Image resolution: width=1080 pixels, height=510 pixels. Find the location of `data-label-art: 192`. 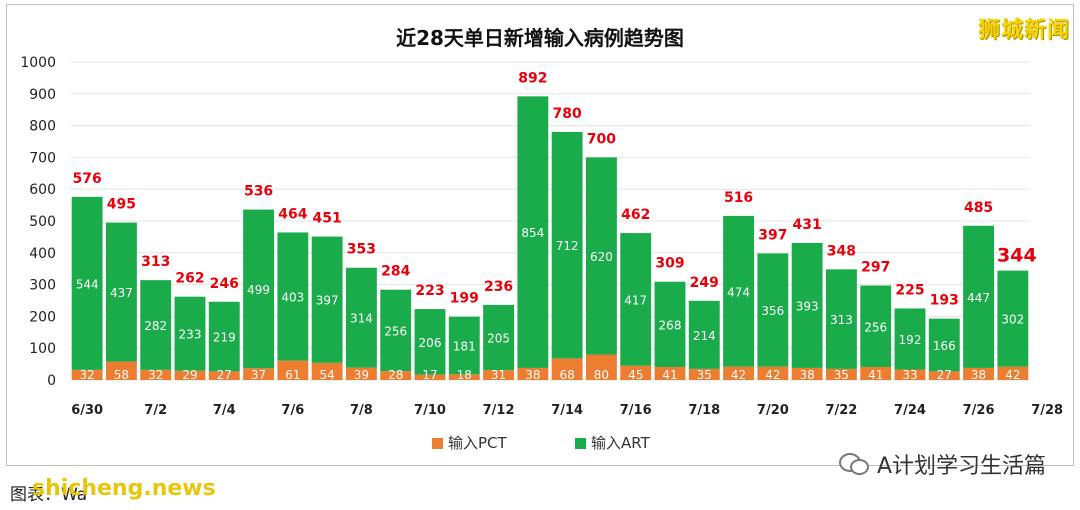

data-label-art: 192 is located at coordinates (910, 340).